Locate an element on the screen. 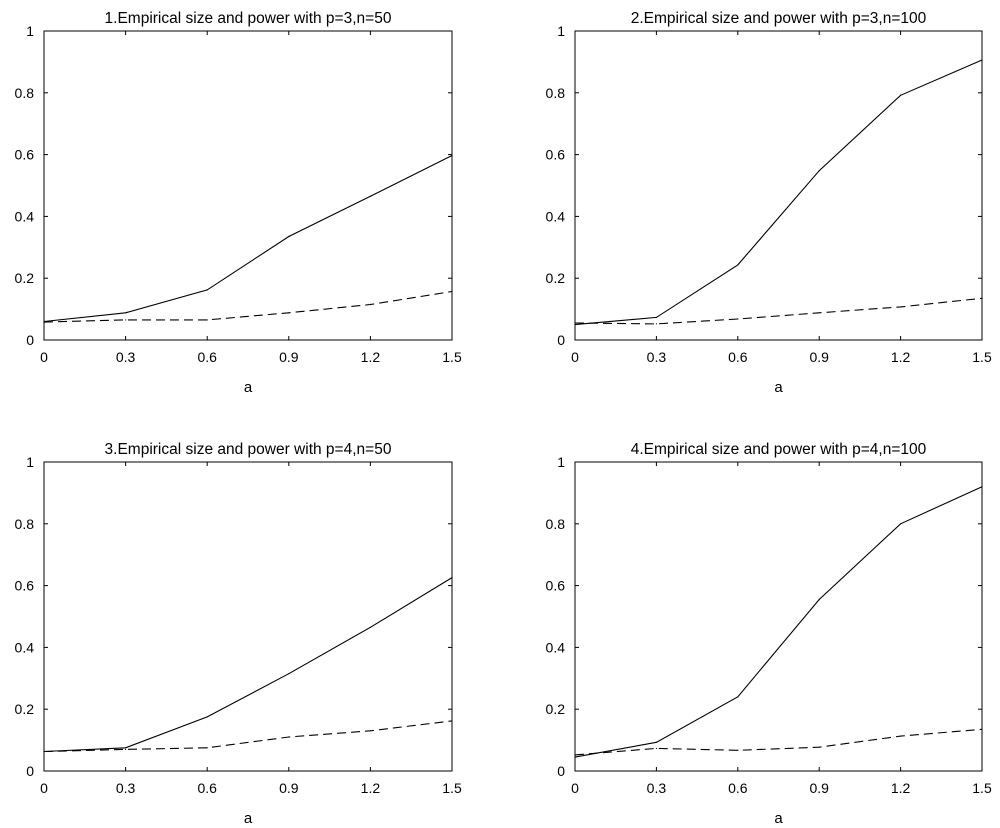 The image size is (1000, 828). series-line-dashed is located at coordinates (778, 311).